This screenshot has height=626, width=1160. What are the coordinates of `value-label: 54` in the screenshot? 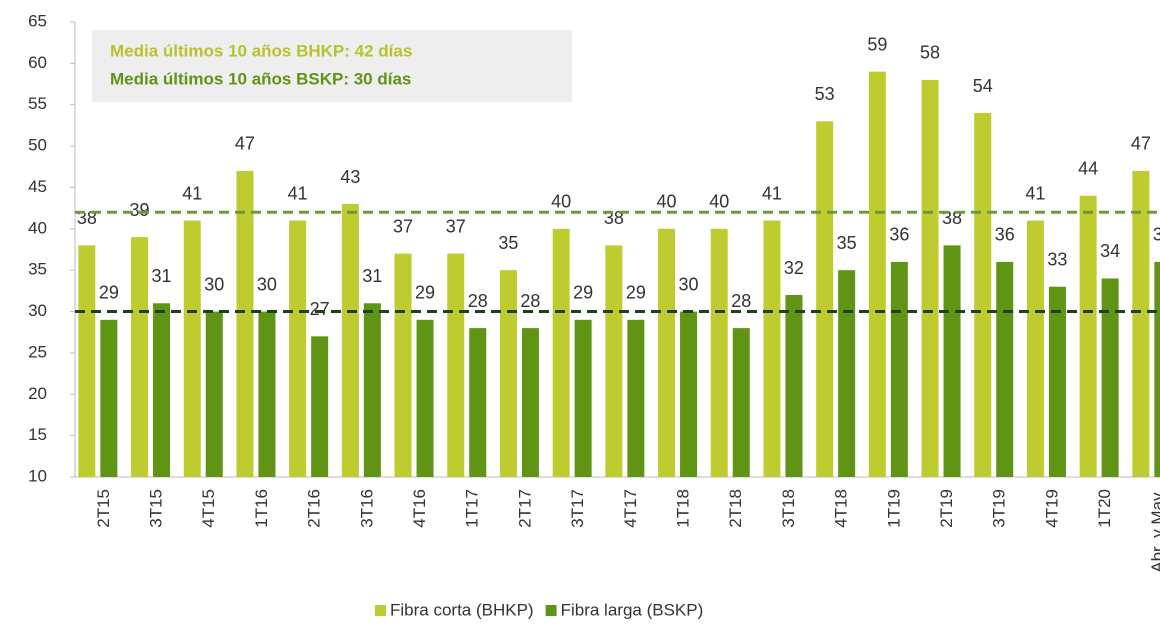 It's located at (983, 86).